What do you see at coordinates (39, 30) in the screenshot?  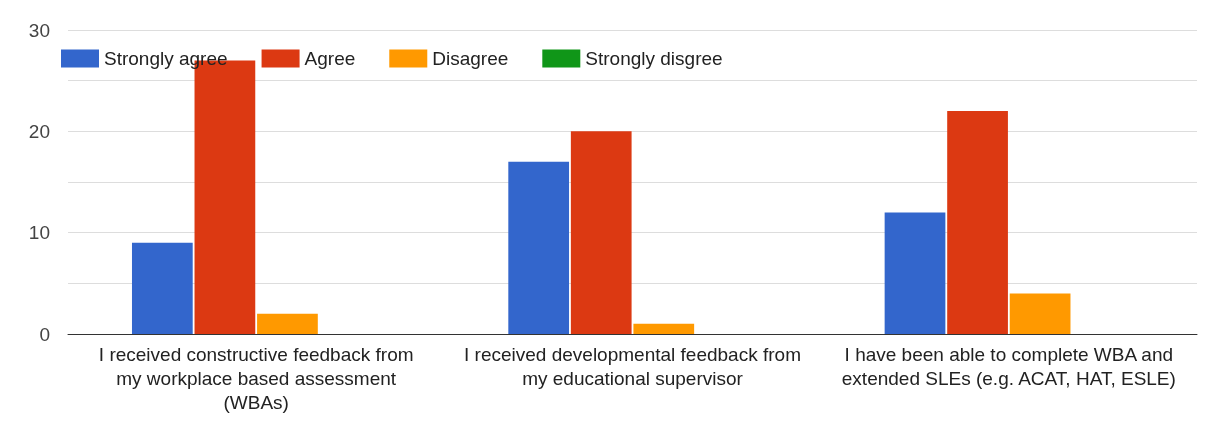 I see `y-tick-label: 30` at bounding box center [39, 30].